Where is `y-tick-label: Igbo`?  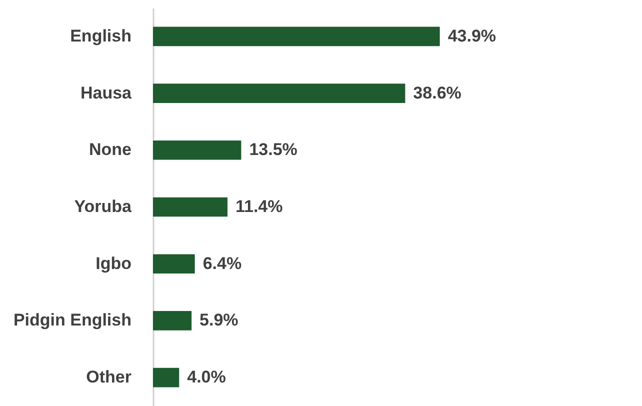 y-tick-label: Igbo is located at coordinates (114, 263).